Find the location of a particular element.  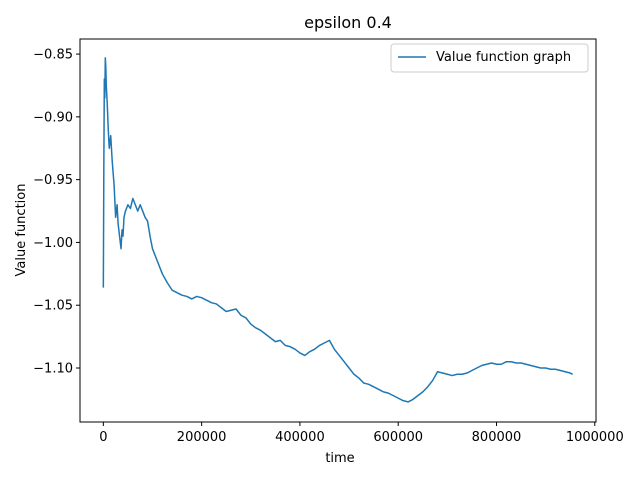

y-axis-label: Value function is located at coordinates (21, 230).